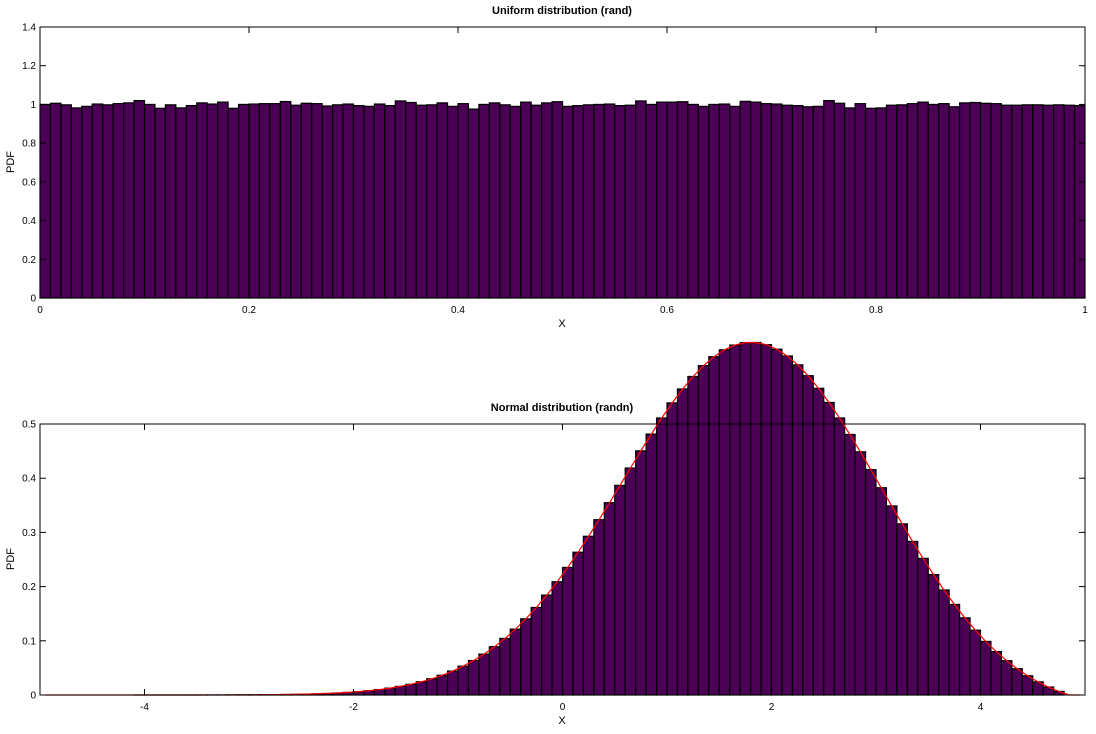 The image size is (1096, 734). I want to click on x-tick-label: 0.4, so click(458, 310).